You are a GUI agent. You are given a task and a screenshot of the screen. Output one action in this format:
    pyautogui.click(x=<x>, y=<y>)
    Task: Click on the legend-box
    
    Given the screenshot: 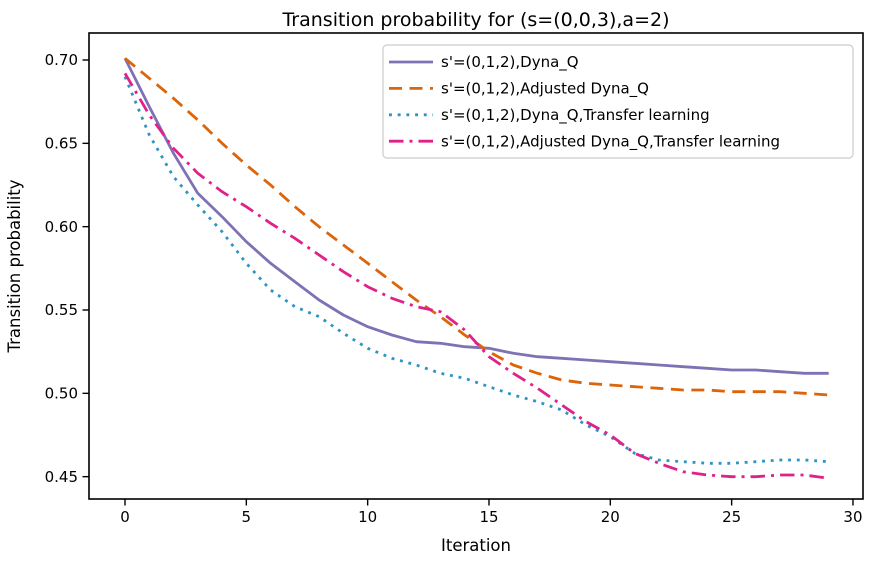 What is the action you would take?
    pyautogui.click(x=618, y=101)
    